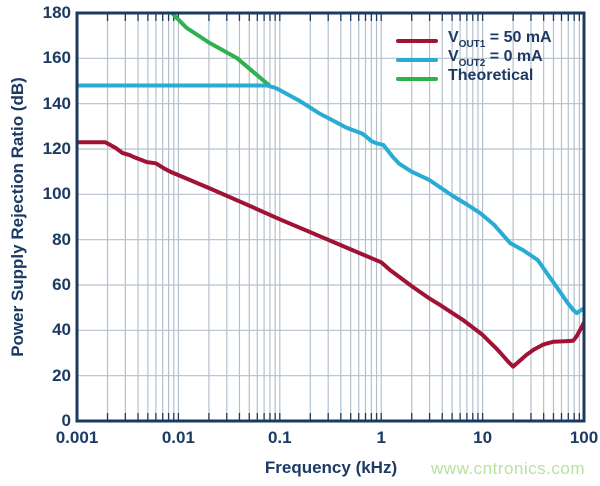  Describe the element at coordinates (491, 75) in the screenshot. I see `legend-label-theoretical-prefix: Theoretical` at that location.